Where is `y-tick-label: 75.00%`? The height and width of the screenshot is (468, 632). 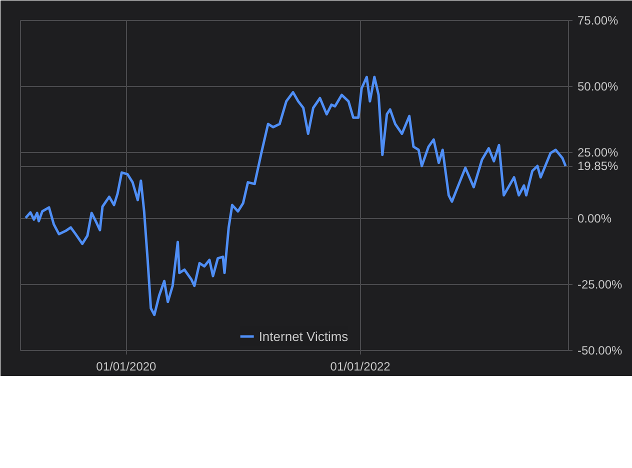 y-tick-label: 75.00% is located at coordinates (598, 21).